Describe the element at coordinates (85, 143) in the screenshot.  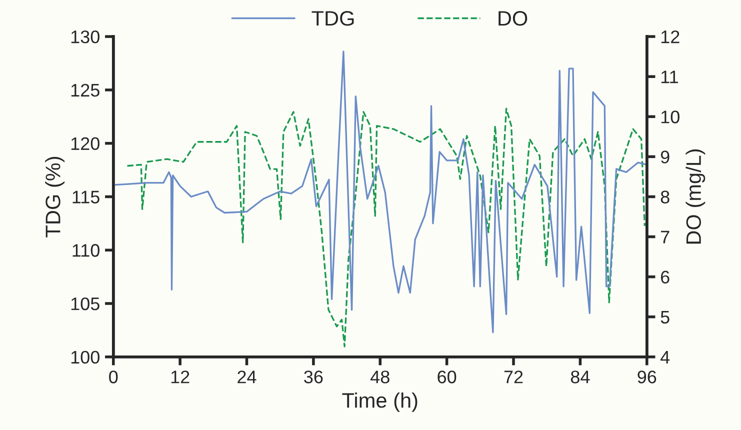
I see `y-tick-label: 120` at that location.